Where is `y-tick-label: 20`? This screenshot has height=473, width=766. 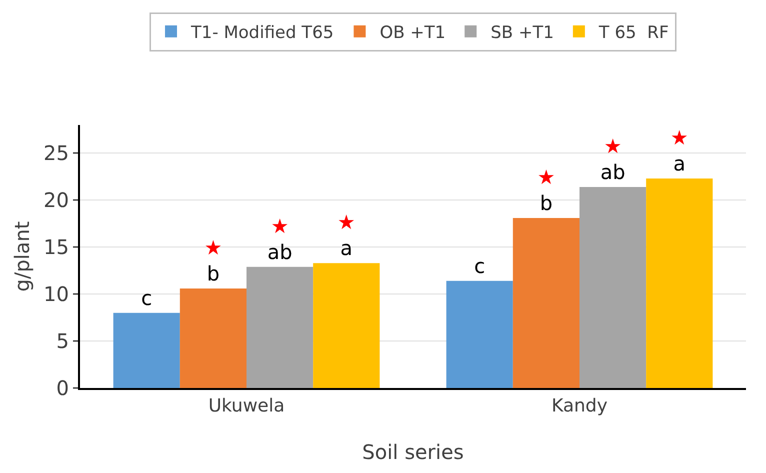
y-tick-label: 20 is located at coordinates (56, 200).